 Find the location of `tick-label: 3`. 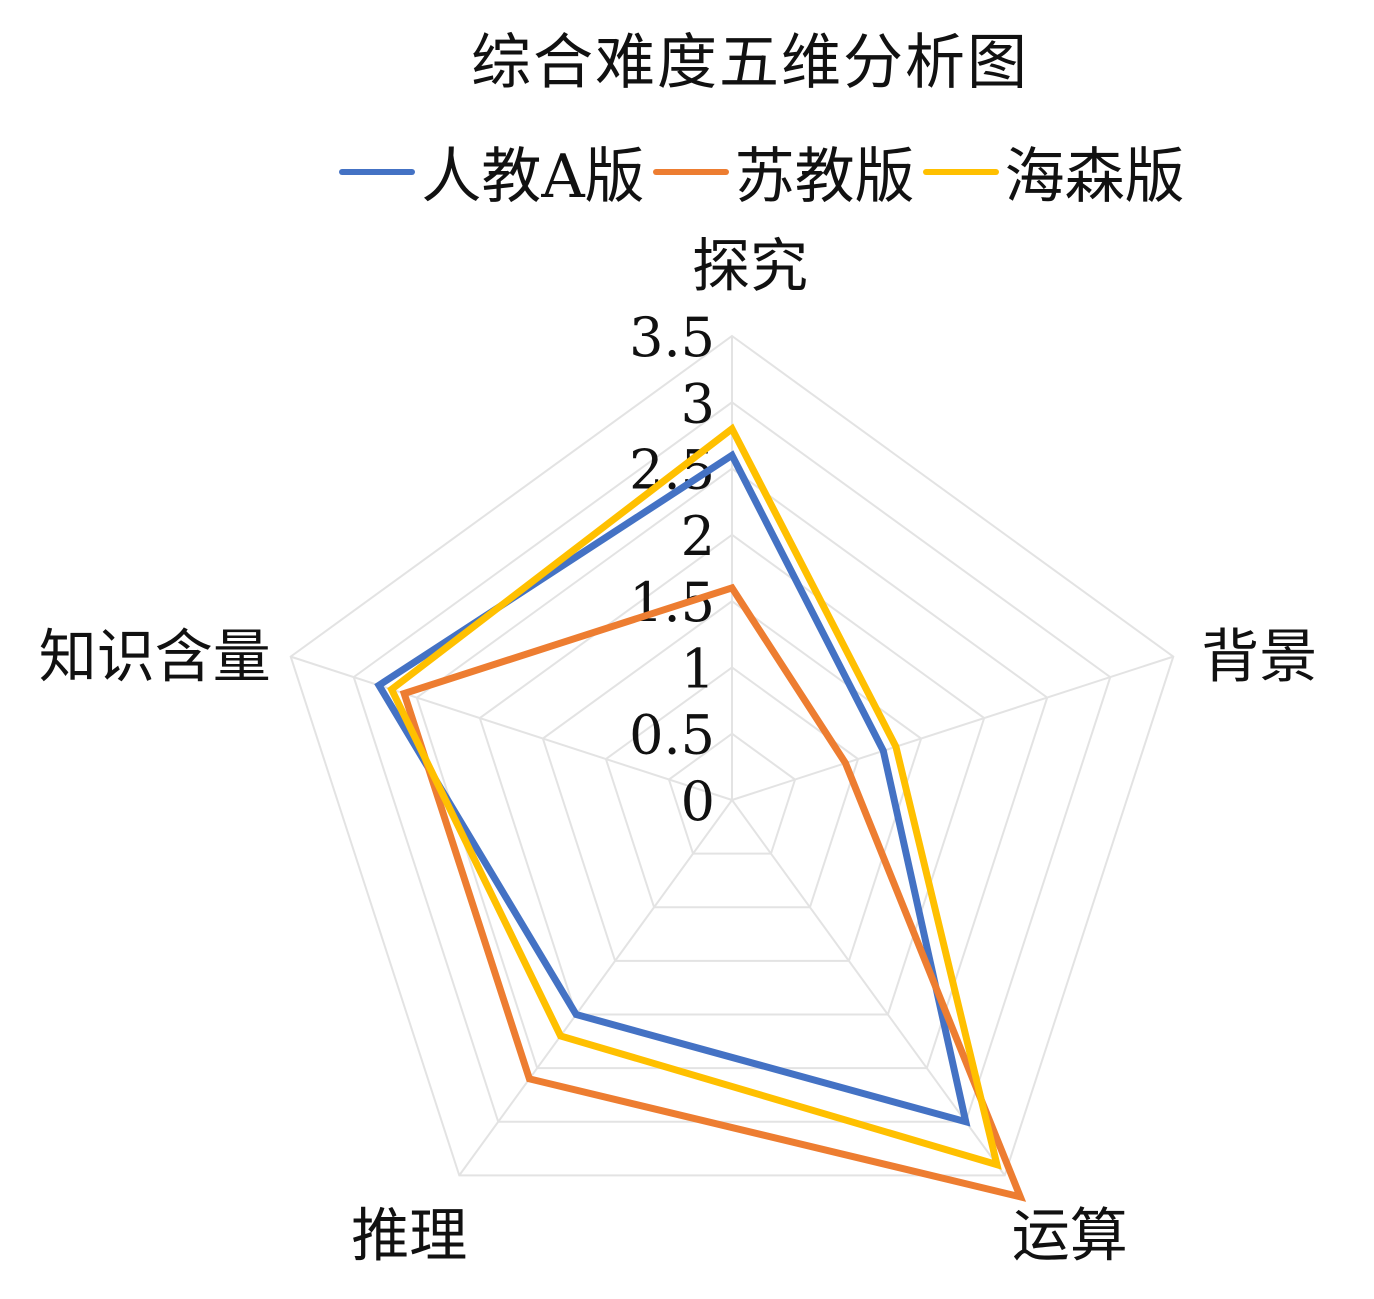

tick-label: 3 is located at coordinates (698, 403).